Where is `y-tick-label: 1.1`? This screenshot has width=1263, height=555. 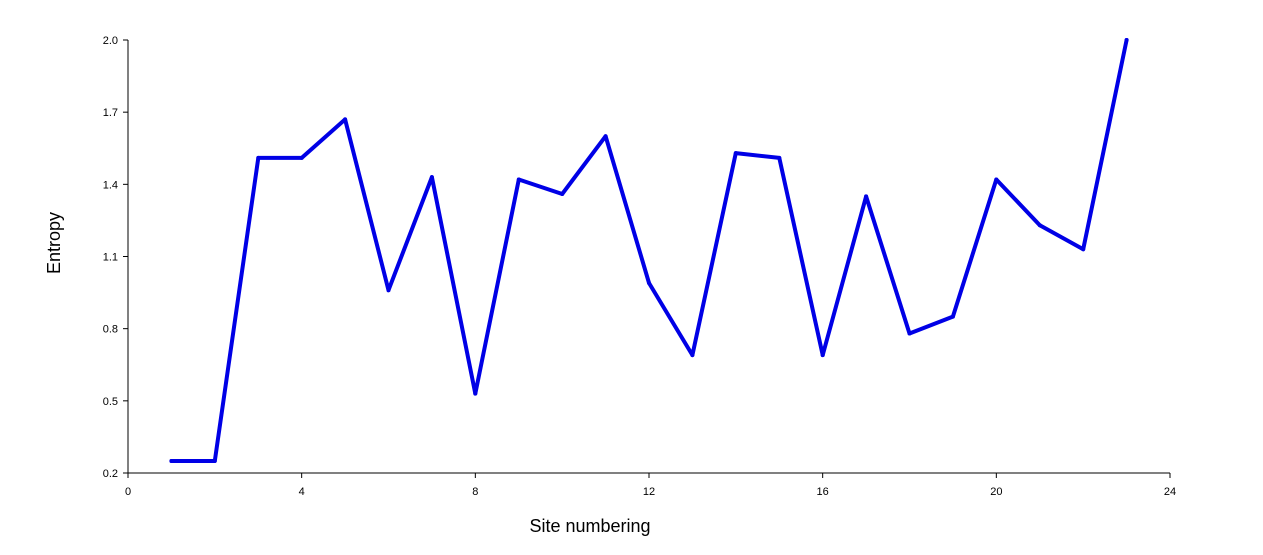 y-tick-label: 1.1 is located at coordinates (110, 258).